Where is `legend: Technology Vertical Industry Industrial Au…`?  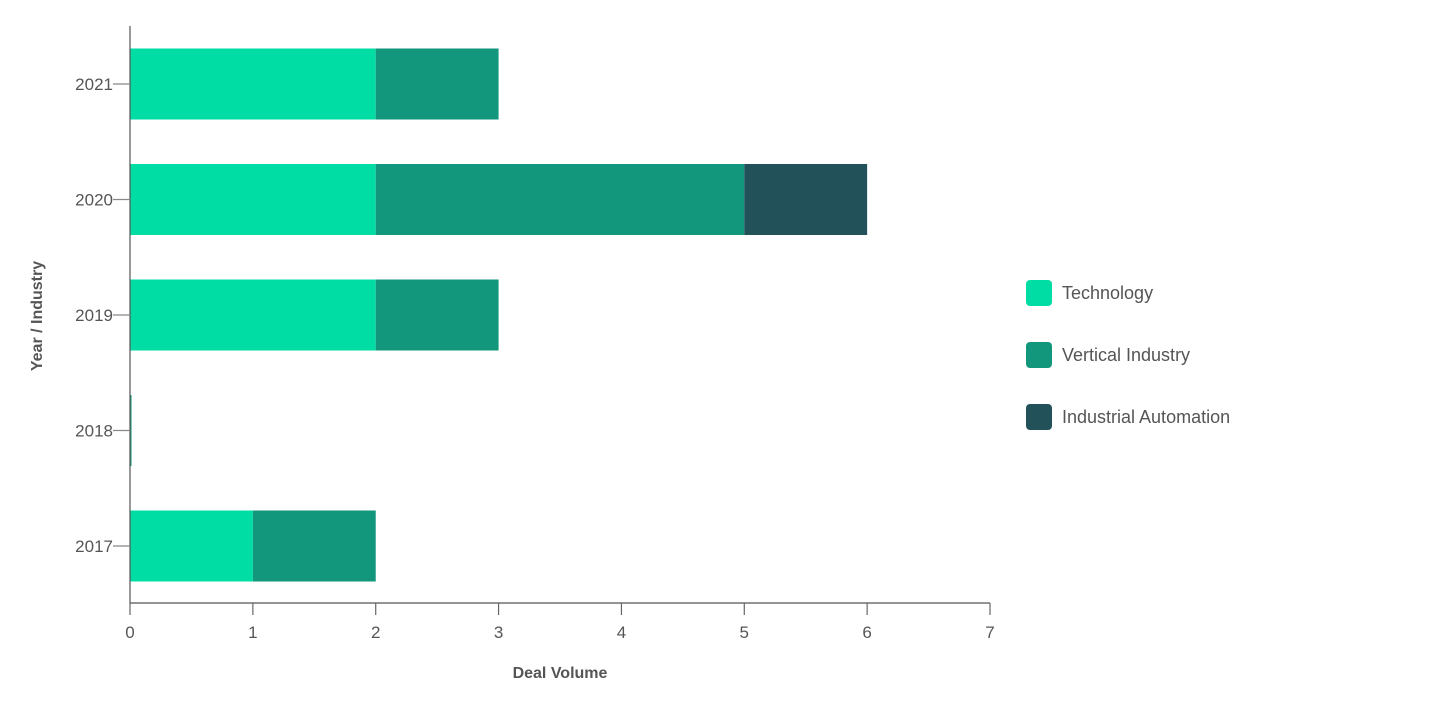
legend: Technology Vertical Industry Industrial Au… is located at coordinates (1128, 355).